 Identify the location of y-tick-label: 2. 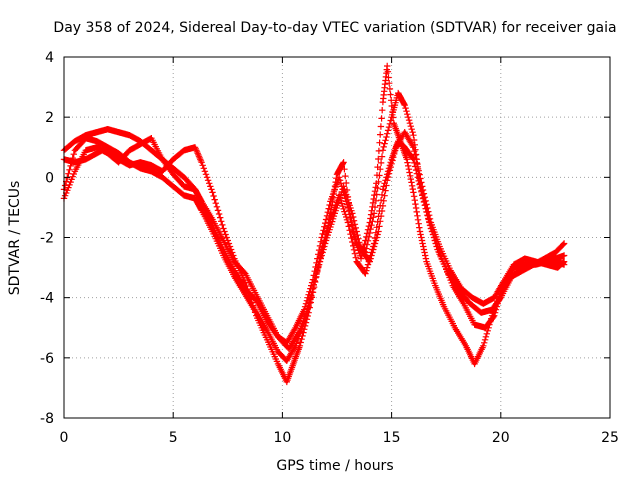
(49, 118).